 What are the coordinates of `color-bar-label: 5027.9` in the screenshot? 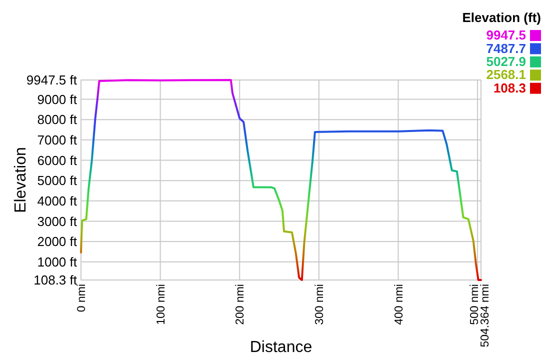 It's located at (506, 61).